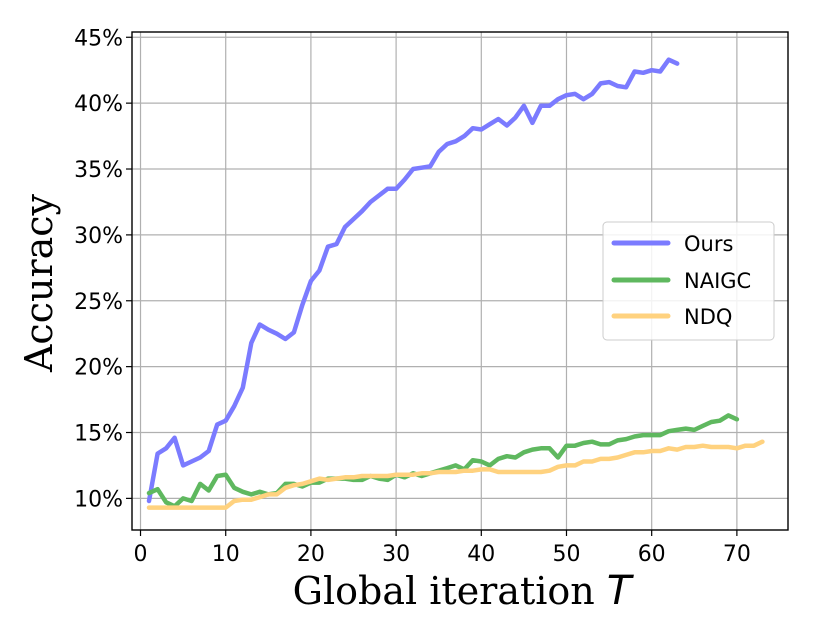 Image resolution: width=830 pixels, height=623 pixels. Describe the element at coordinates (98, 38) in the screenshot. I see `y-tick-label: 45%` at that location.